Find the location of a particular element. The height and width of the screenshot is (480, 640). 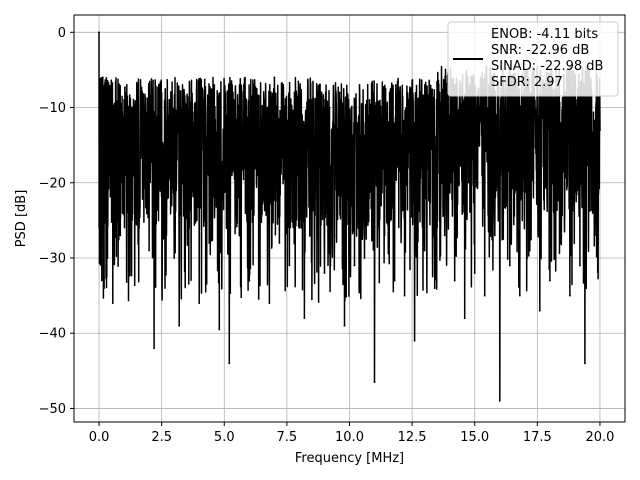

y-tick-label: −30 is located at coordinates (52, 258).